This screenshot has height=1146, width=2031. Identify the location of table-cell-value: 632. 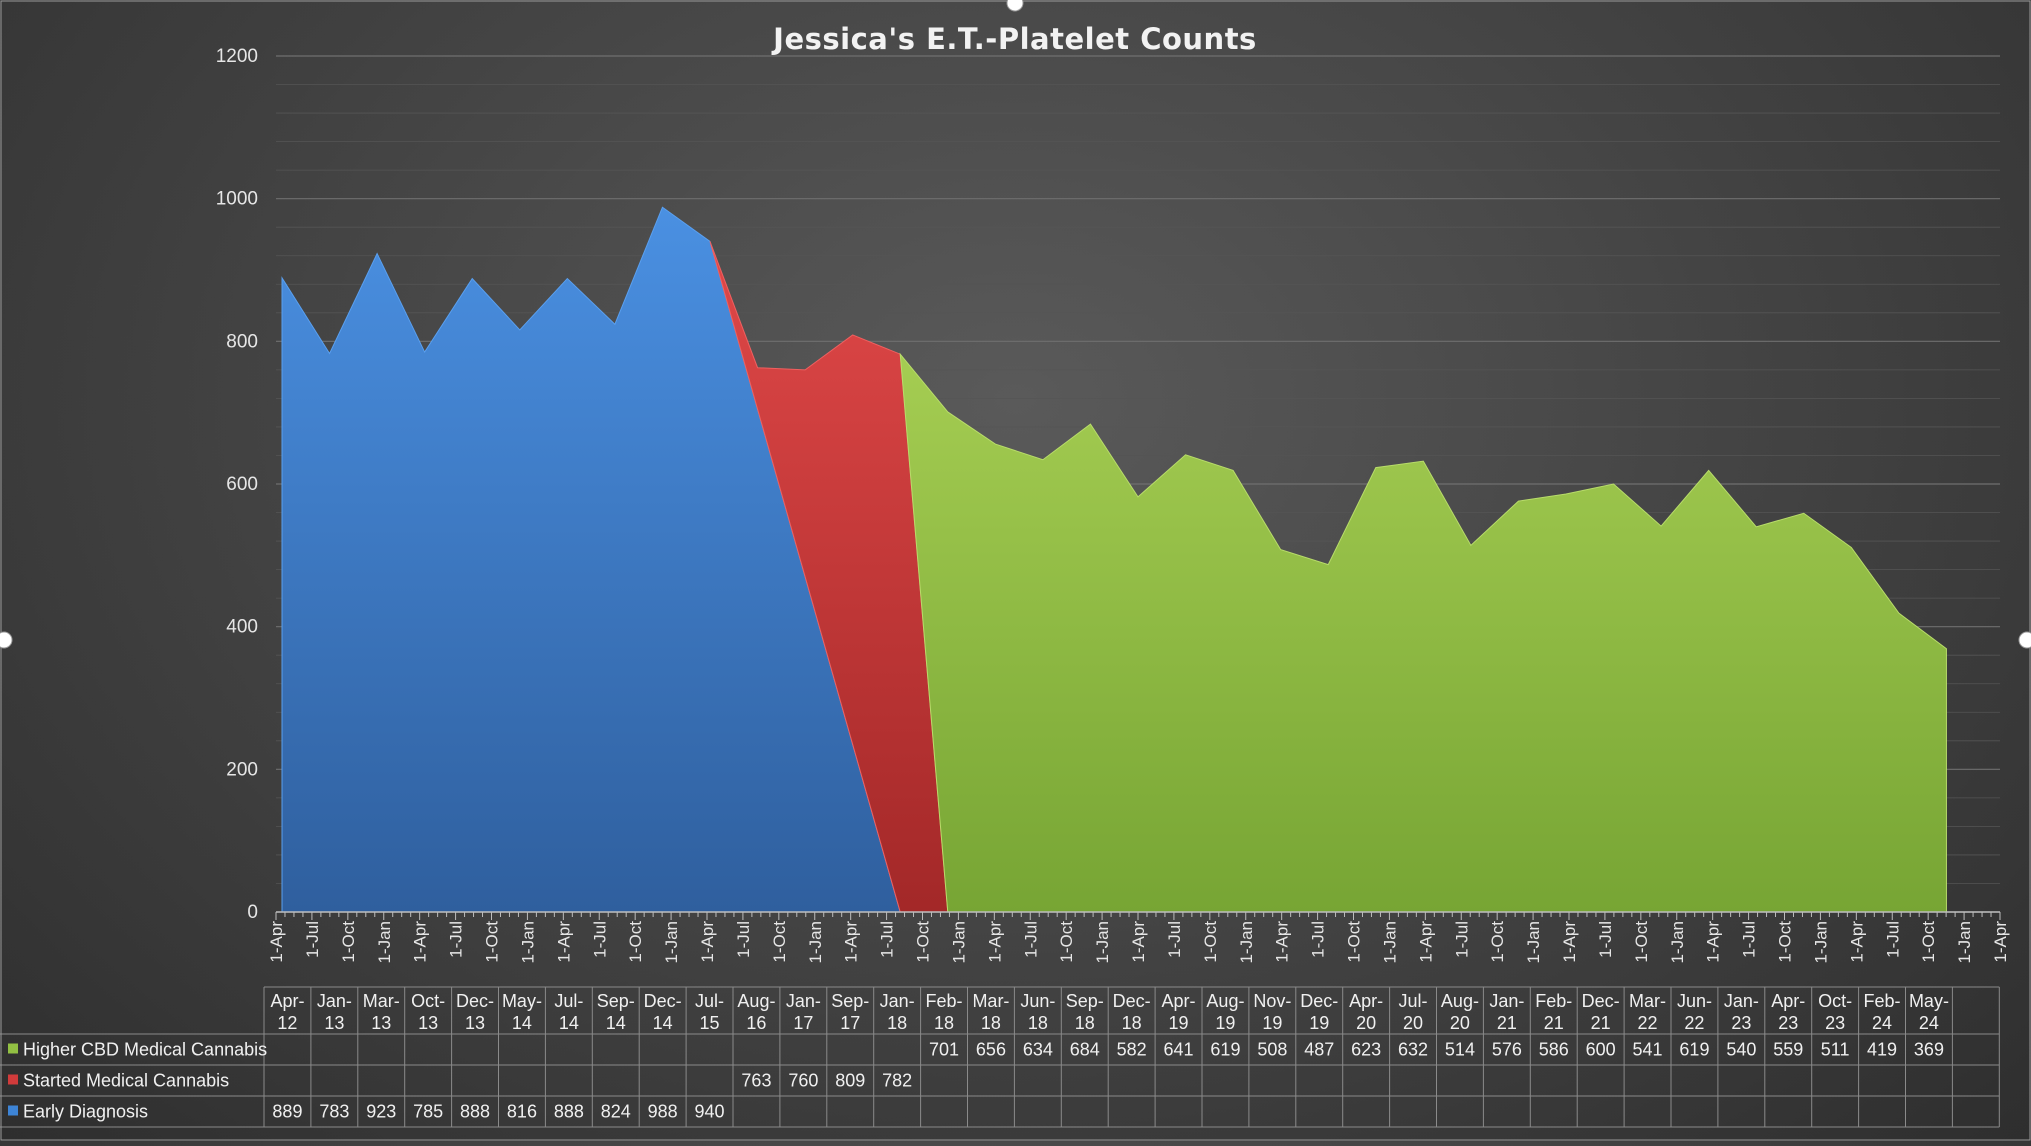
(1413, 1050).